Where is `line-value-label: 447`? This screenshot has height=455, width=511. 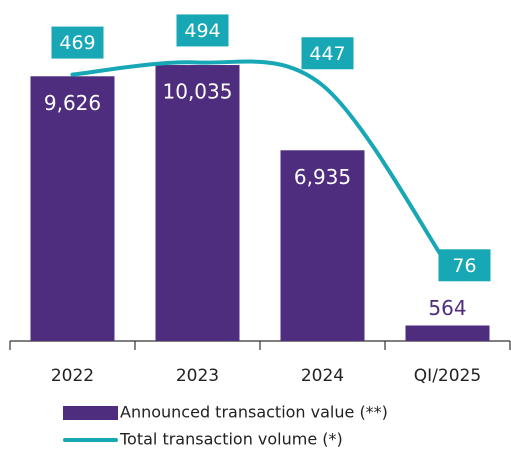 line-value-label: 447 is located at coordinates (327, 54).